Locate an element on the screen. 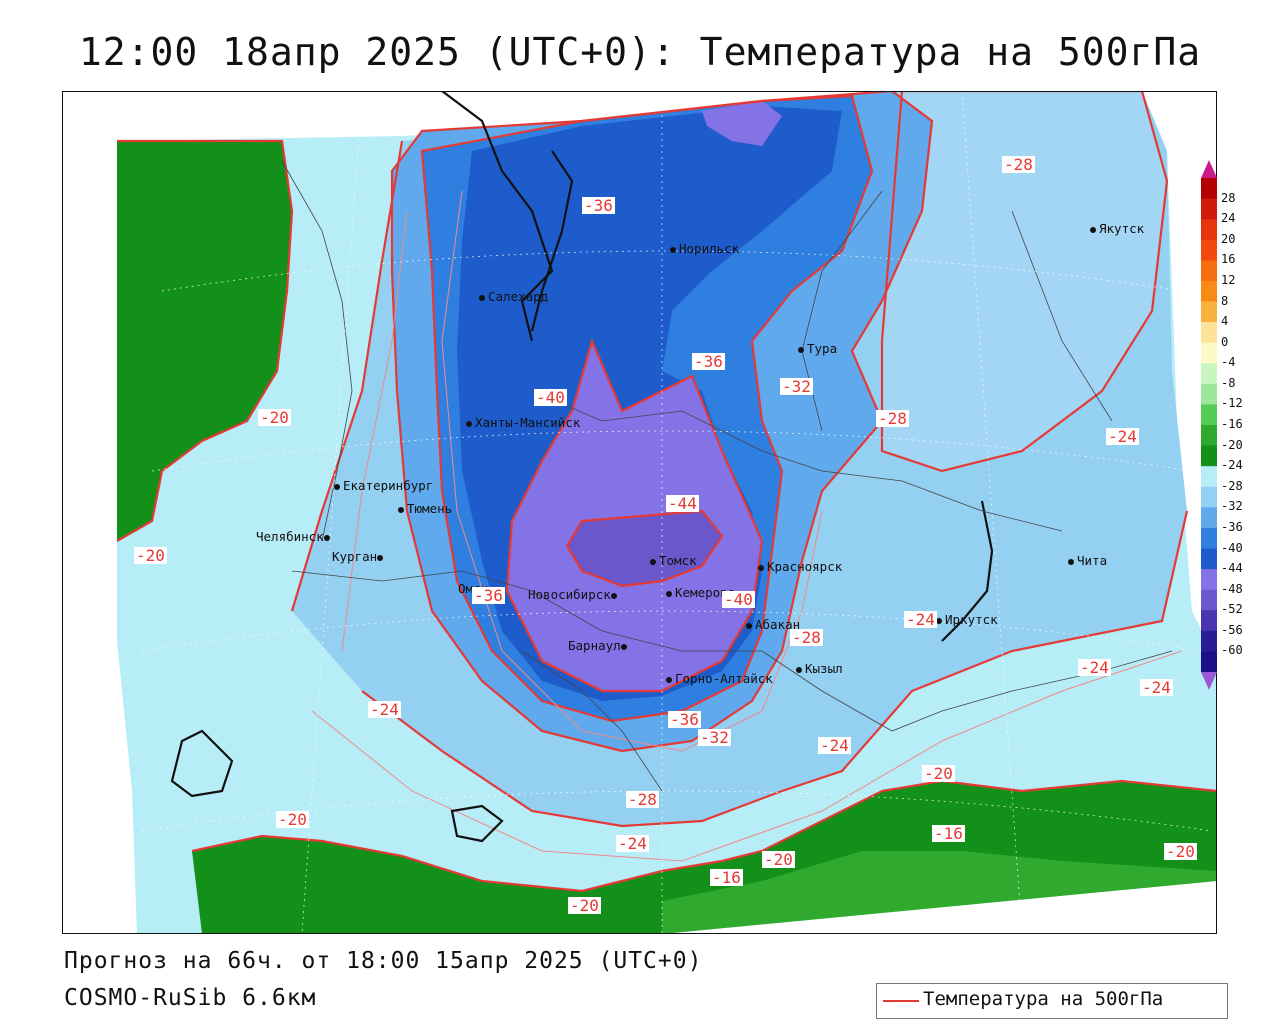 This screenshot has width=1280, height=1024. city-tyumen: Тюмень is located at coordinates (425, 508).